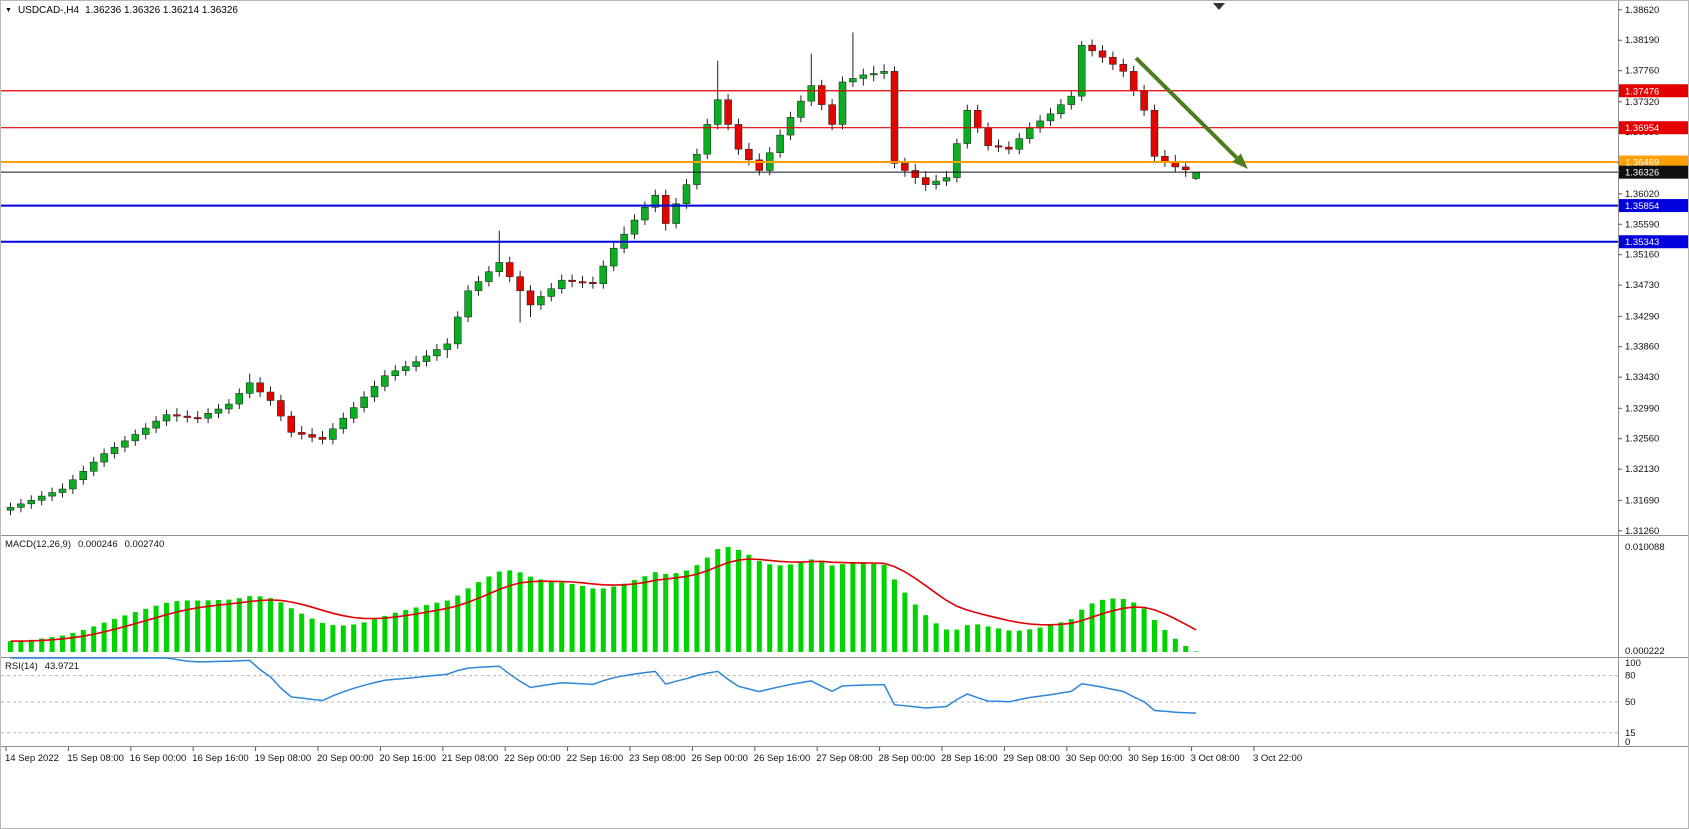 Image resolution: width=1689 pixels, height=829 pixels. Describe the element at coordinates (907, 758) in the screenshot. I see `time-label: 28 Sep 00:00` at that location.